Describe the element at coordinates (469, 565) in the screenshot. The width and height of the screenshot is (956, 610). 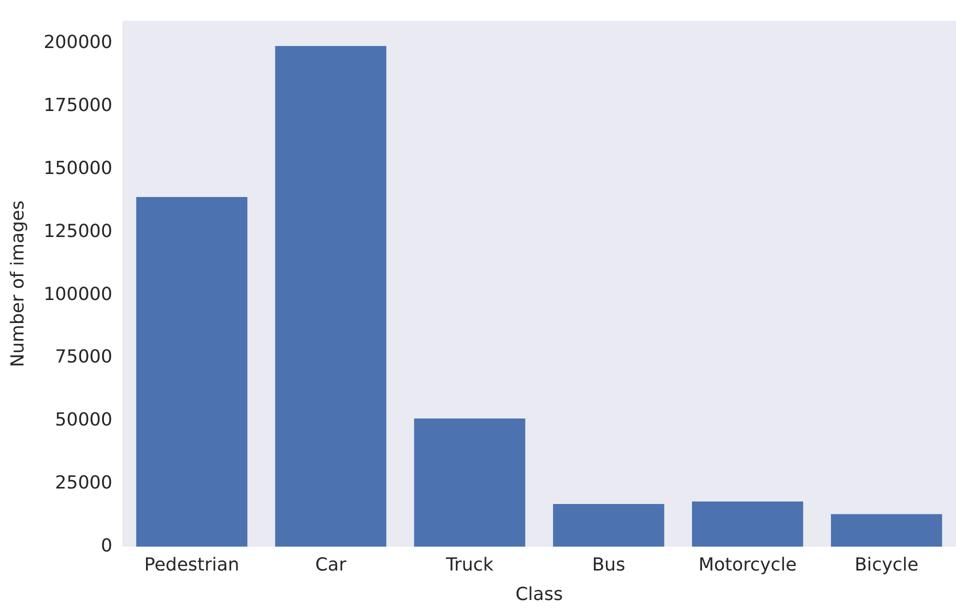
I see `x-tick-label: Truck` at that location.